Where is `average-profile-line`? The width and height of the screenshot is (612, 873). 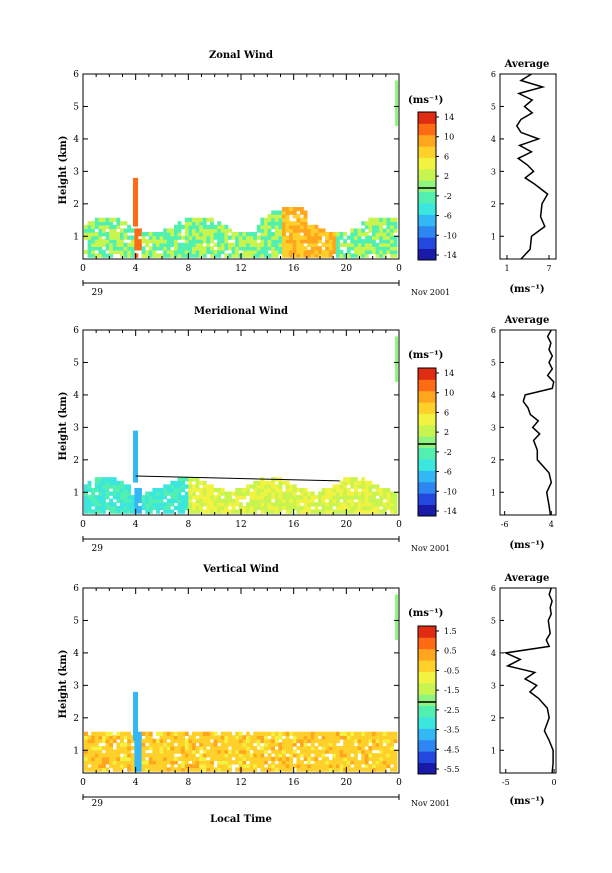 average-profile-line is located at coordinates (528, 680).